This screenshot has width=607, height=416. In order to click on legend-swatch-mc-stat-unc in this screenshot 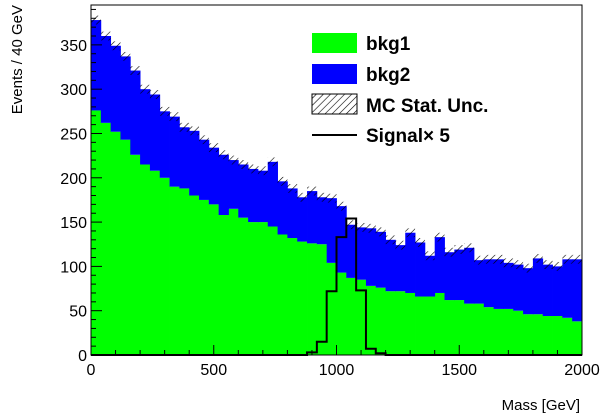, I will do `click(334, 104)`.